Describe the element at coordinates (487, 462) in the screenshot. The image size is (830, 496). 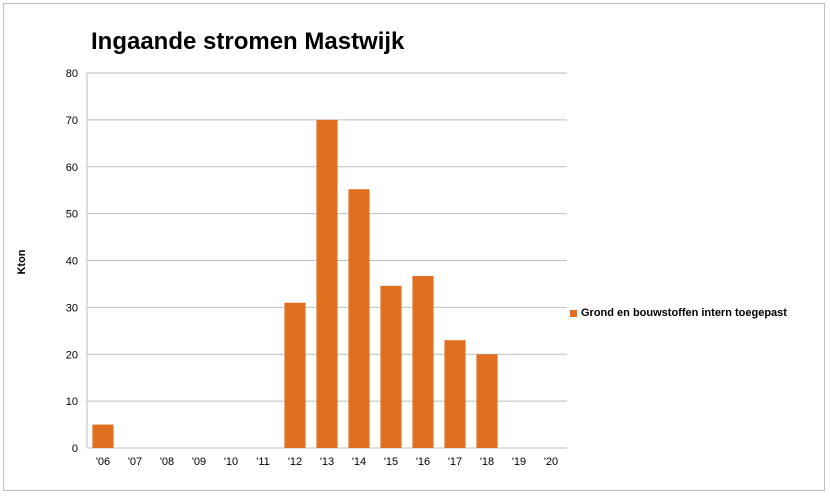
I see `x-tick-label: '18` at that location.